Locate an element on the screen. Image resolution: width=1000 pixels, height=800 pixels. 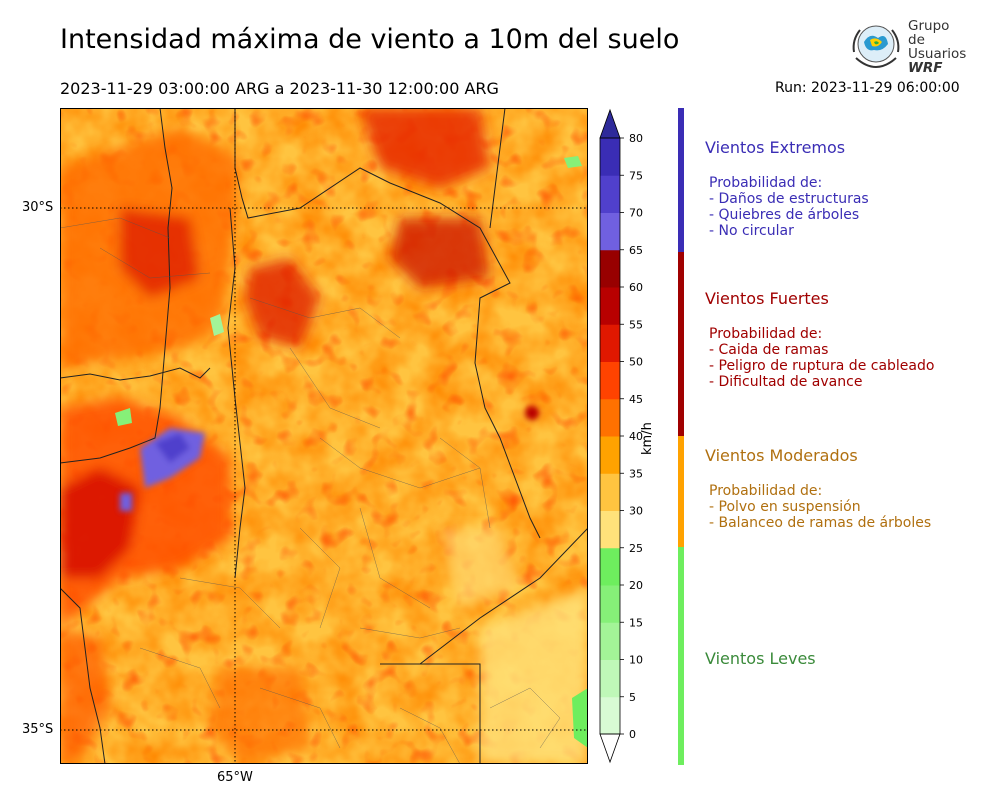
lat-label-30s: 30°S is located at coordinates (38, 207).